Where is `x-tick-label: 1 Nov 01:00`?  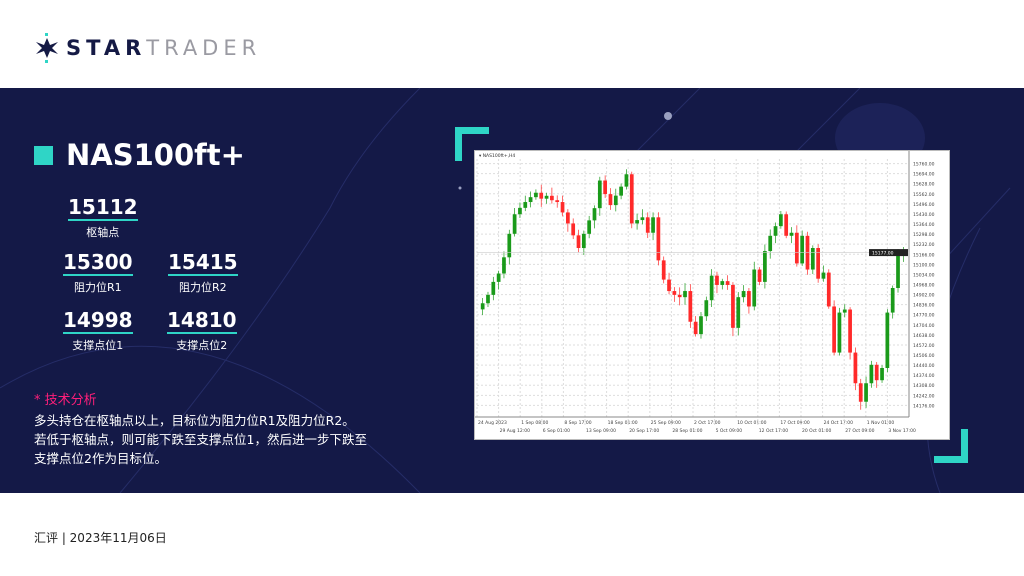 x-tick-label: 1 Nov 01:00 is located at coordinates (881, 423).